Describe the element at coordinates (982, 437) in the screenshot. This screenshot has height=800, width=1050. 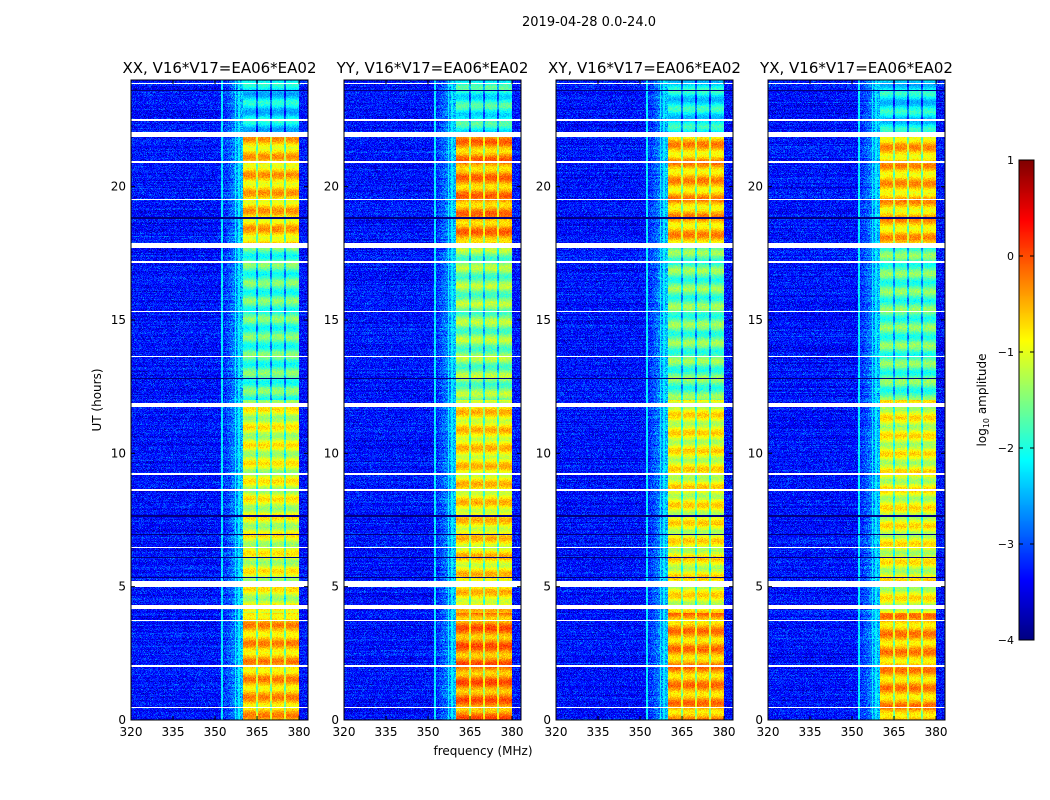
I see `colorbar-label-log: log` at that location.